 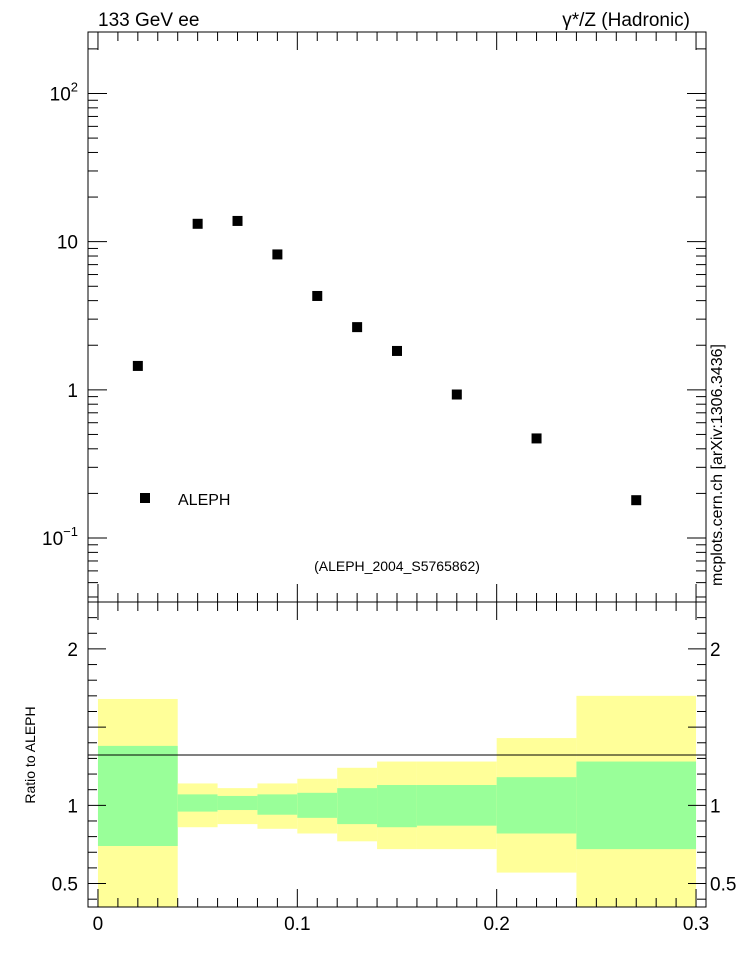 What do you see at coordinates (204, 500) in the screenshot?
I see `legend-label: ALEPH` at bounding box center [204, 500].